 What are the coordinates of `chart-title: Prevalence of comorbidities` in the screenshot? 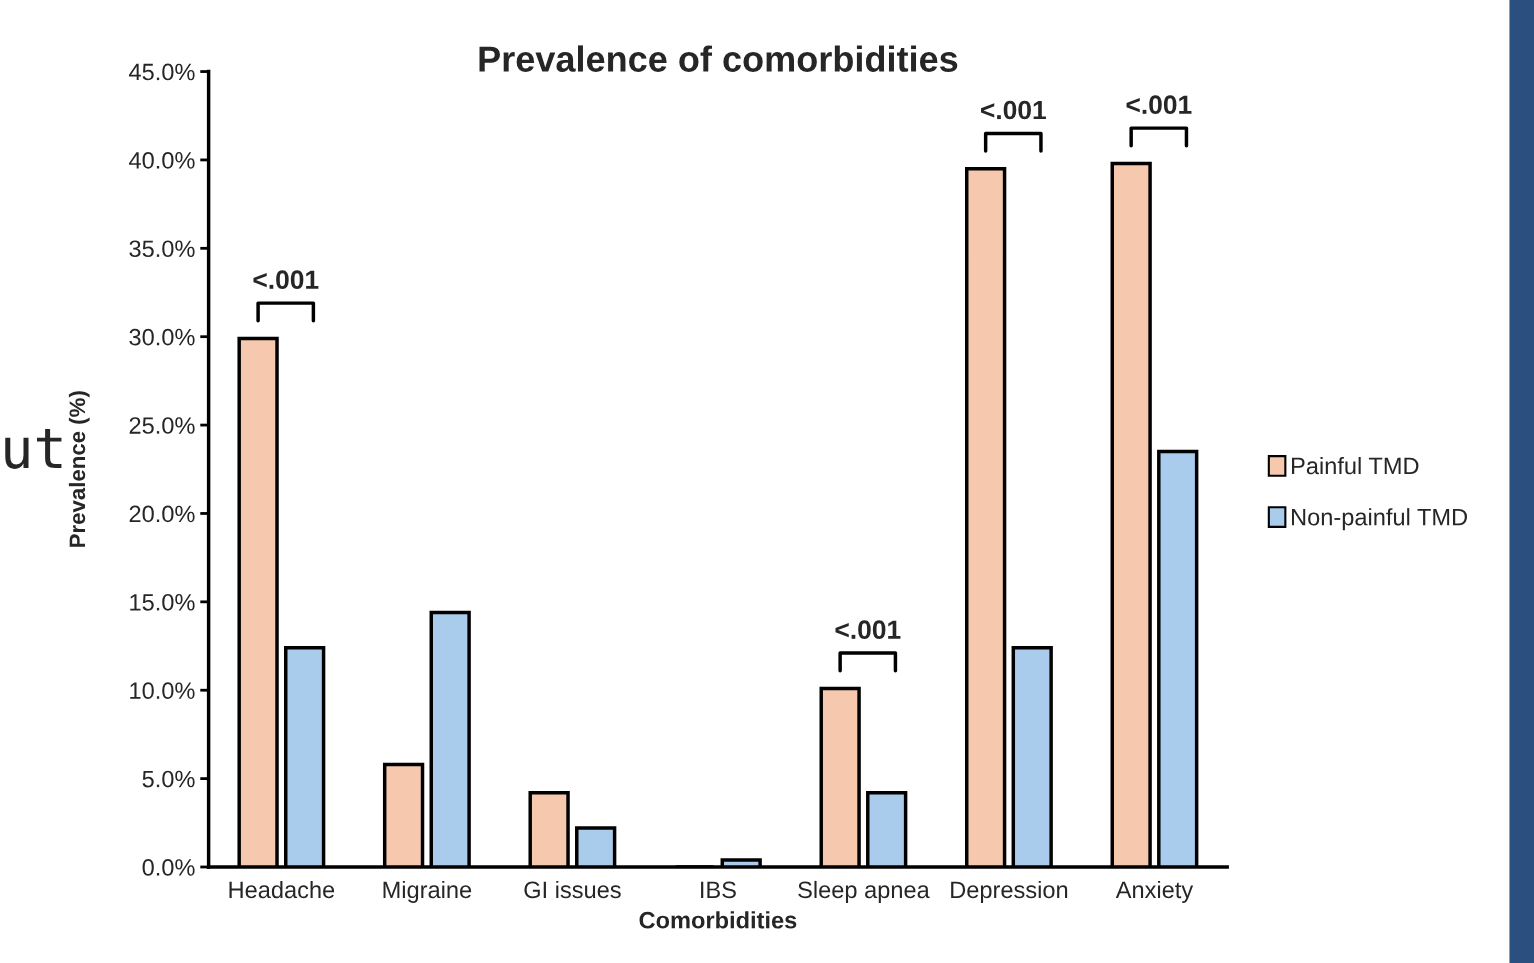 It's located at (718, 58).